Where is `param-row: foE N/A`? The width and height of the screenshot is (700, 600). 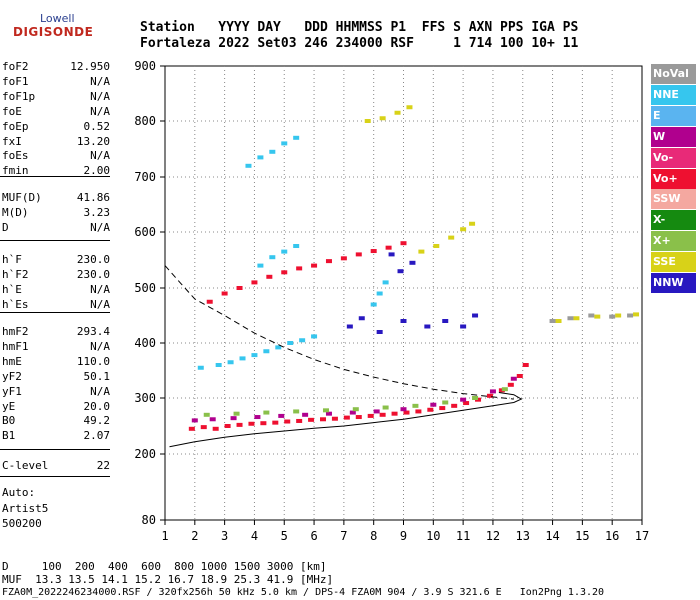 param-row: foE N/A is located at coordinates (56, 112).